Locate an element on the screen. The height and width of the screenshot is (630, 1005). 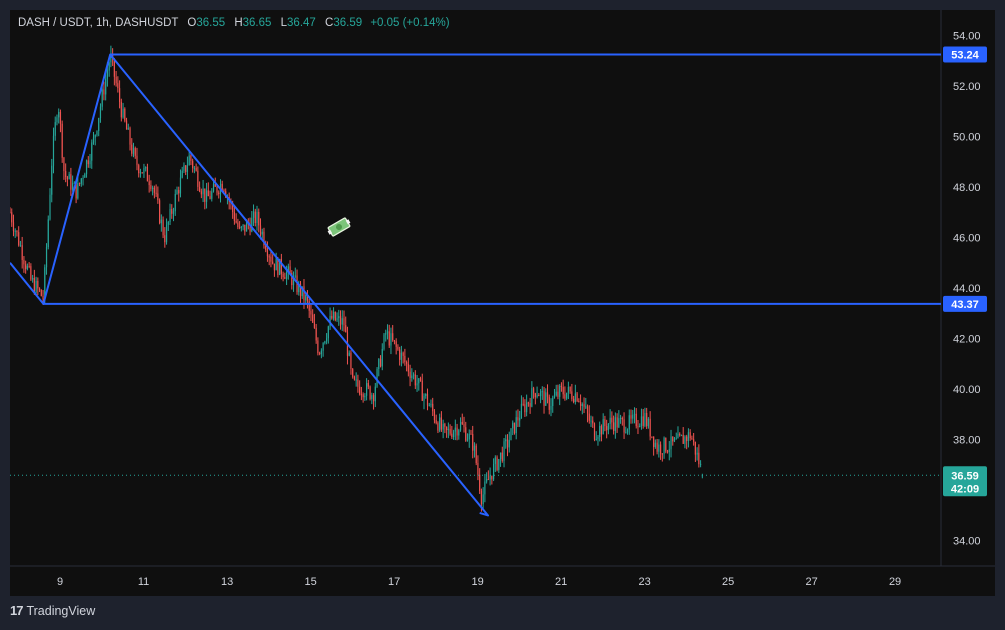
price-line-badge is located at coordinates (965, 54).